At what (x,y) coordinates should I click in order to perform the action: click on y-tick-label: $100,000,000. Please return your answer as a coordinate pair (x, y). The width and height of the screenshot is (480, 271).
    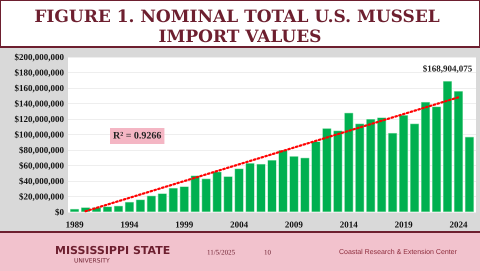
    Looking at the image, I should click on (39, 135).